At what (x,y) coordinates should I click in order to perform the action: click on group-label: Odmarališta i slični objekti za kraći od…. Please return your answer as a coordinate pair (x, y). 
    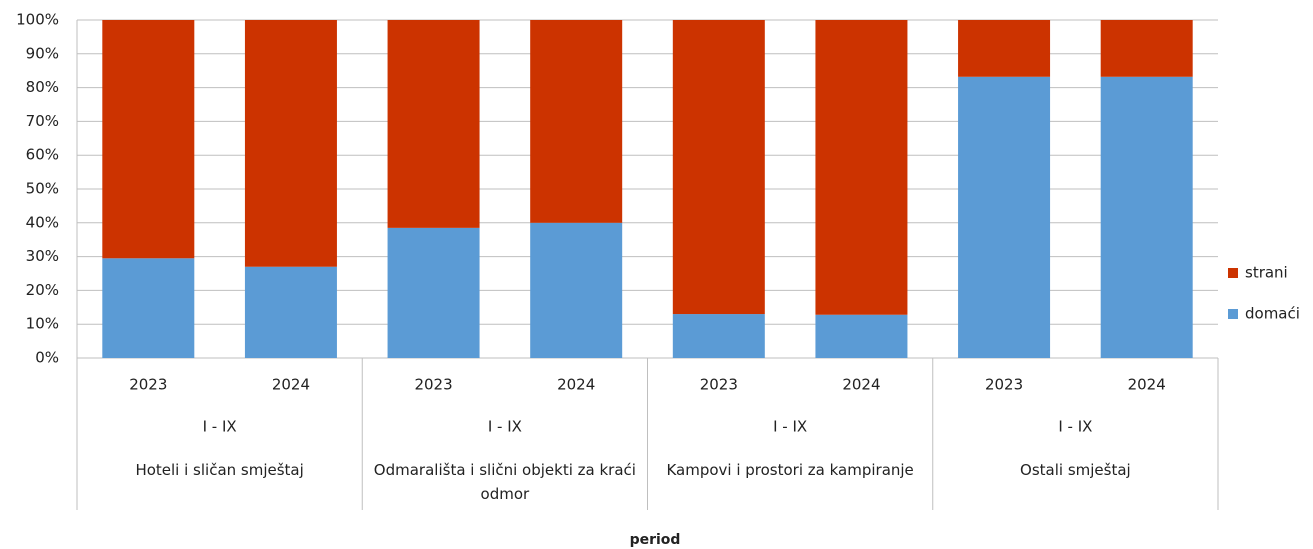
    Looking at the image, I should click on (504, 482).